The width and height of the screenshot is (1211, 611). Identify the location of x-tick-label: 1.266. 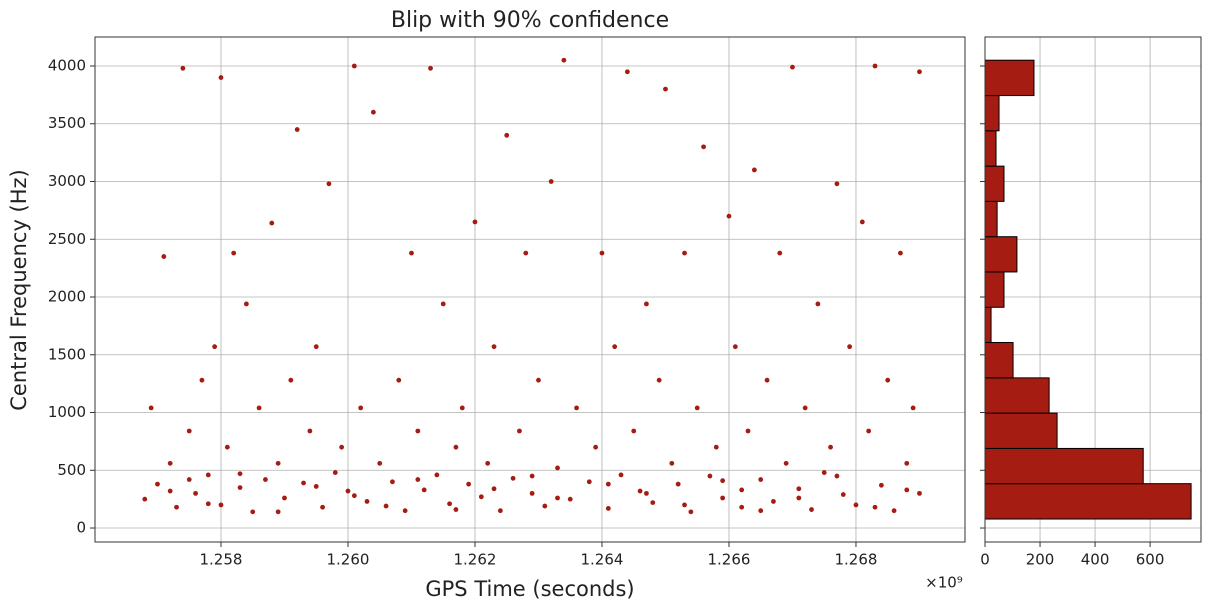
(728, 560).